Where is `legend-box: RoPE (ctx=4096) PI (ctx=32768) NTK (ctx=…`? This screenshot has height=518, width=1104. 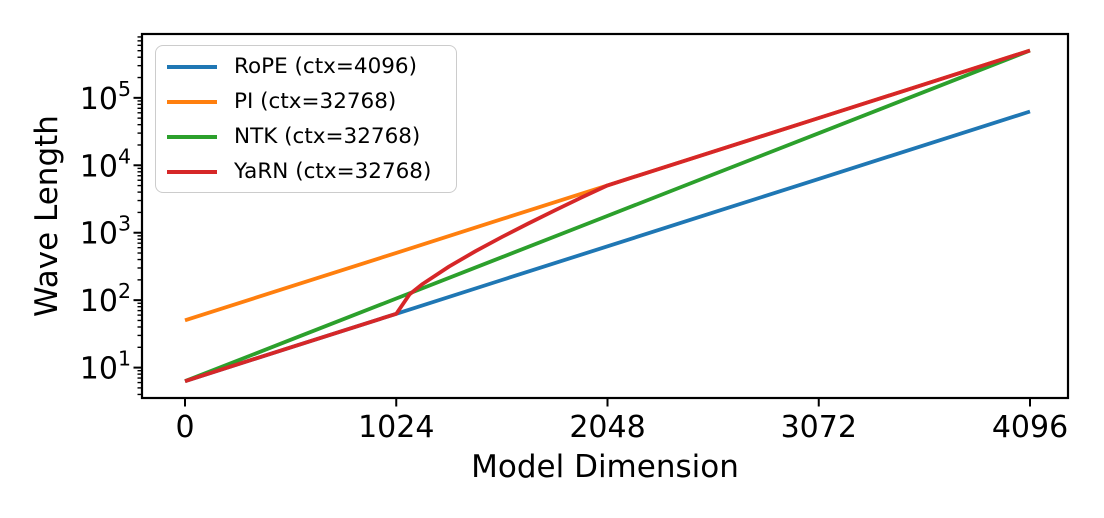
legend-box: RoPE (ctx=4096) PI (ctx=32768) NTK (ctx=… is located at coordinates (306, 119).